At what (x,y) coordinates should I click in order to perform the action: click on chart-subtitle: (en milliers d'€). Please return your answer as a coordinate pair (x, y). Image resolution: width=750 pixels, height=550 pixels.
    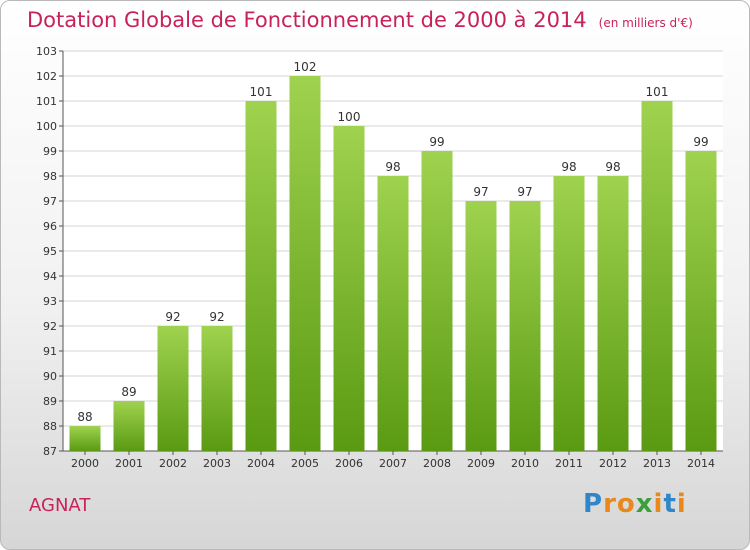
    Looking at the image, I should click on (645, 23).